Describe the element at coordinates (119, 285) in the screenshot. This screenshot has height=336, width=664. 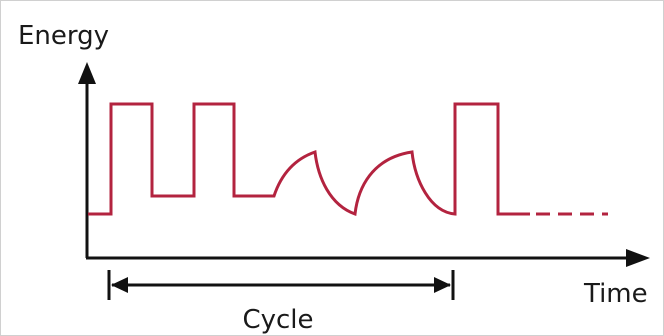
I see `cycle-span-left-arrowhead` at that location.